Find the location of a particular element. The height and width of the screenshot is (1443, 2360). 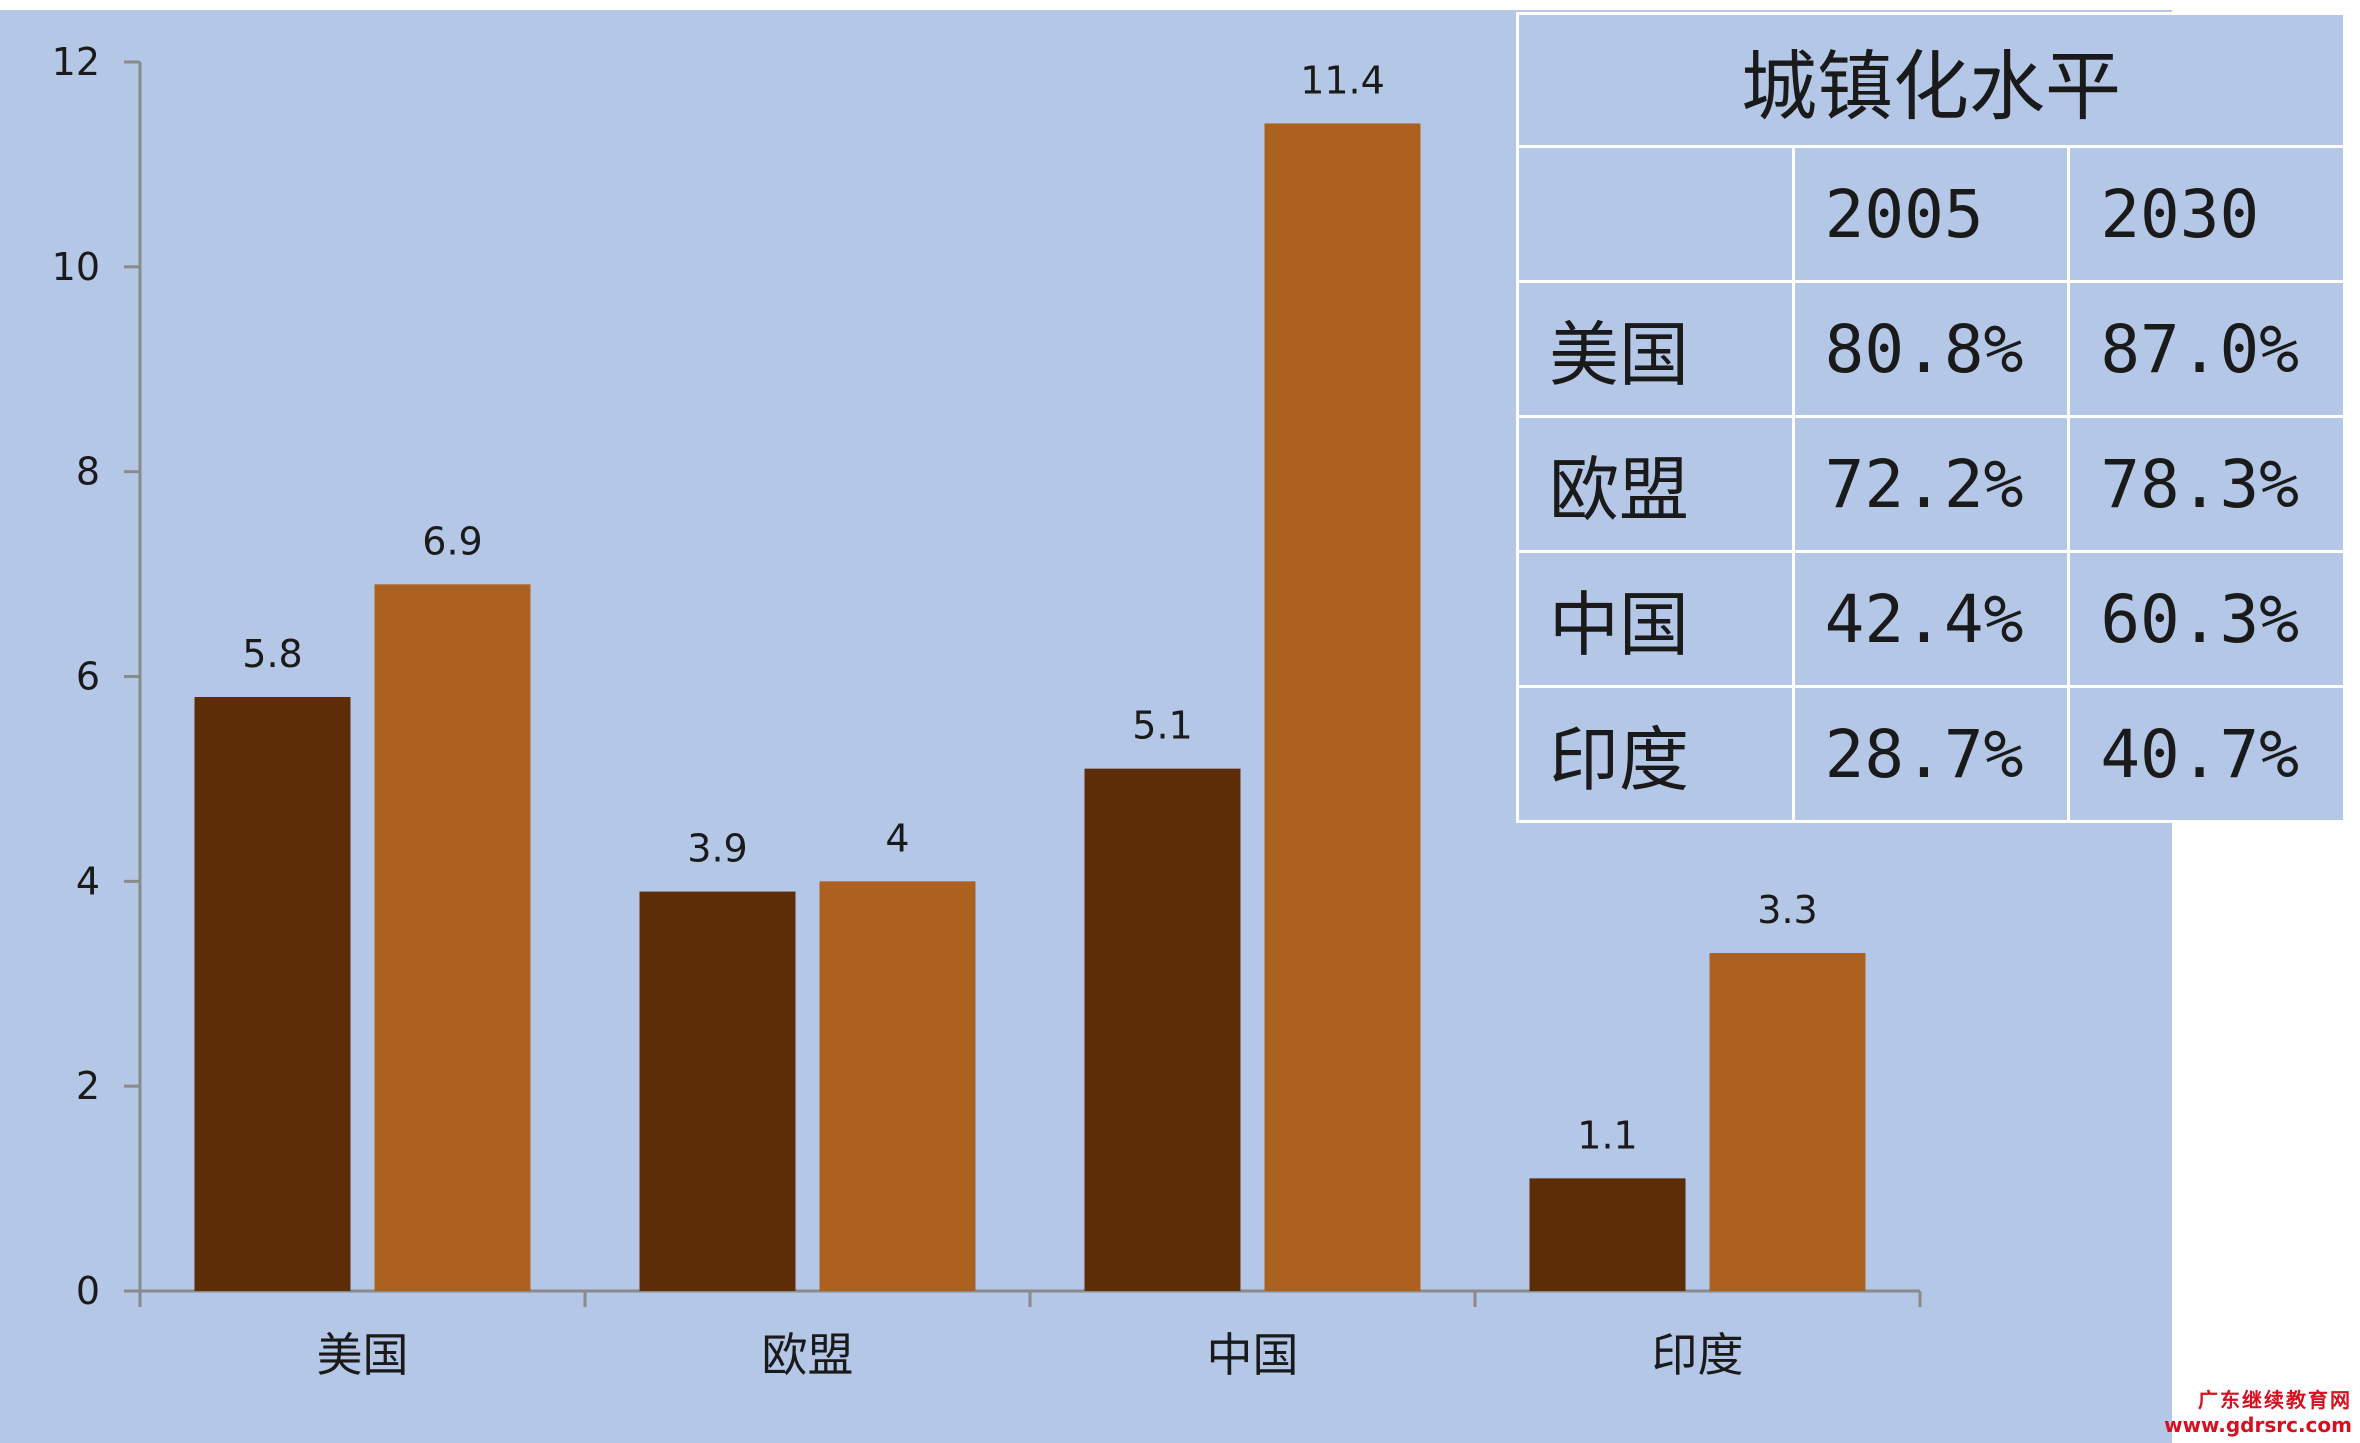

row-label: 中国 is located at coordinates (1655, 619).